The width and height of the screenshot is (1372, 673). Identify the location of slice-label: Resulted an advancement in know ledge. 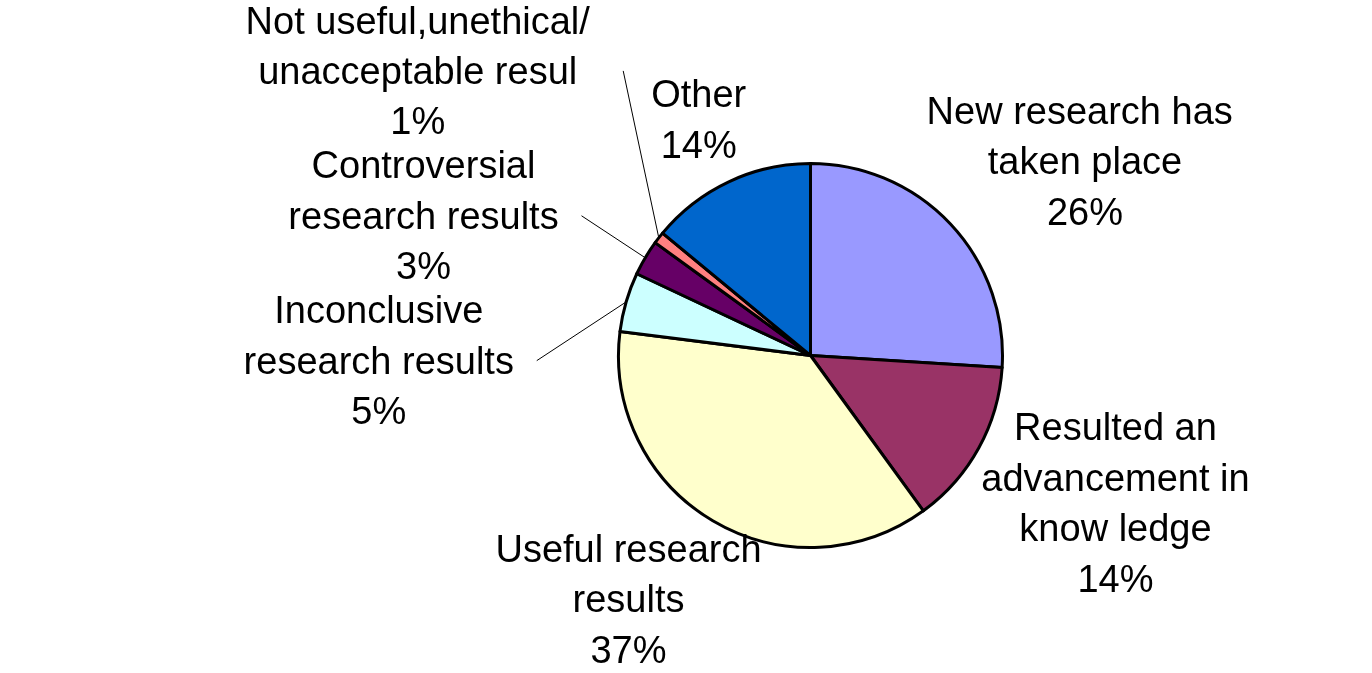
(1115, 478).